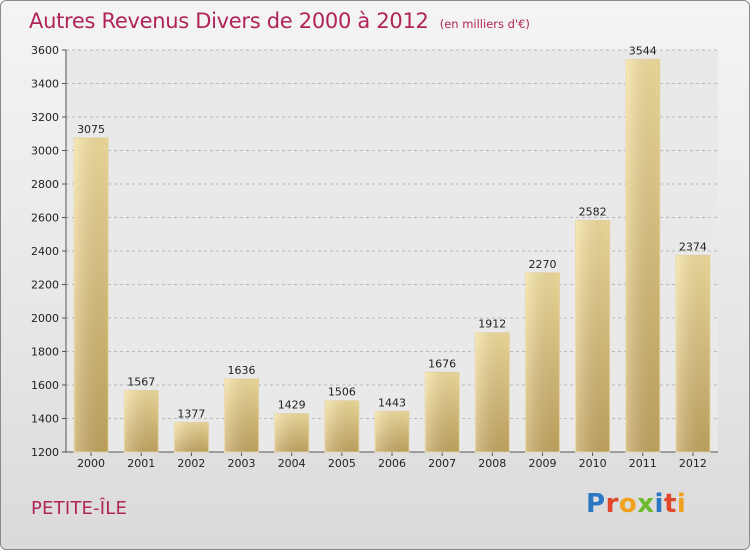 The height and width of the screenshot is (550, 750). Describe the element at coordinates (593, 463) in the screenshot. I see `x-tick-label: 2010` at that location.